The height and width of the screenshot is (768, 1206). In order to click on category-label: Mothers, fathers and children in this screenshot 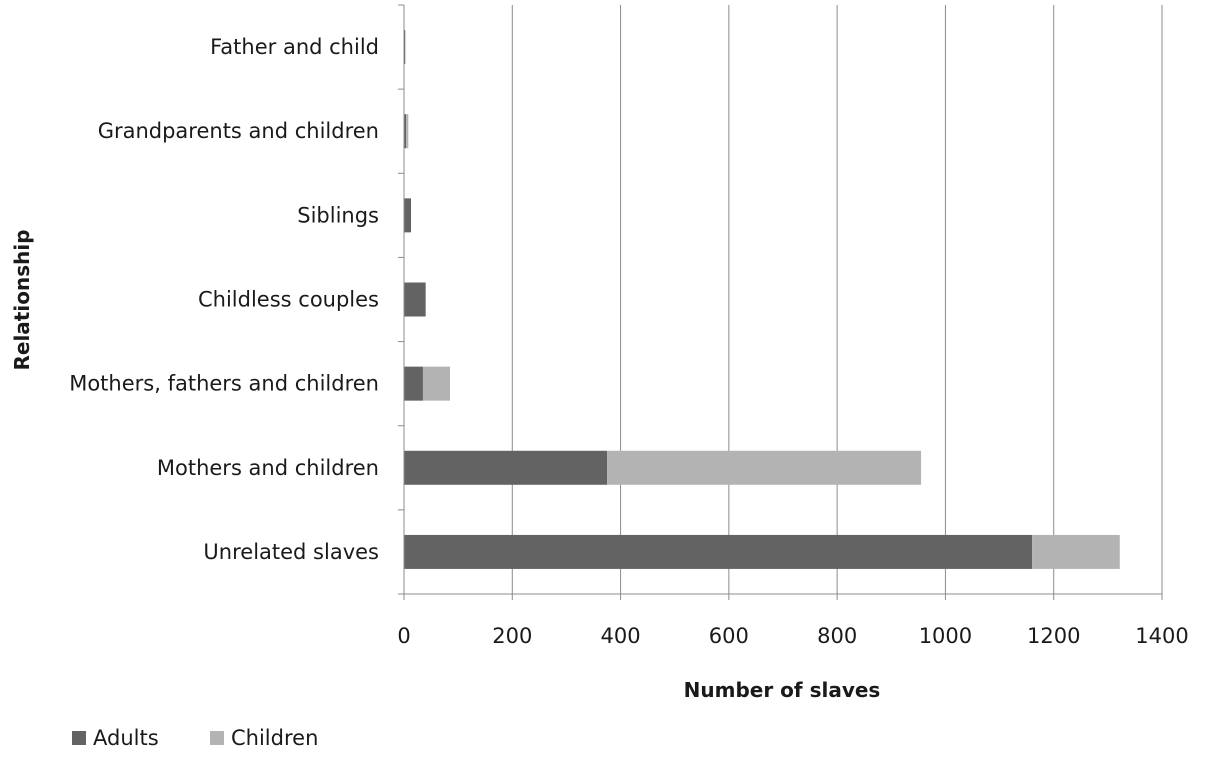, I will do `click(224, 384)`.